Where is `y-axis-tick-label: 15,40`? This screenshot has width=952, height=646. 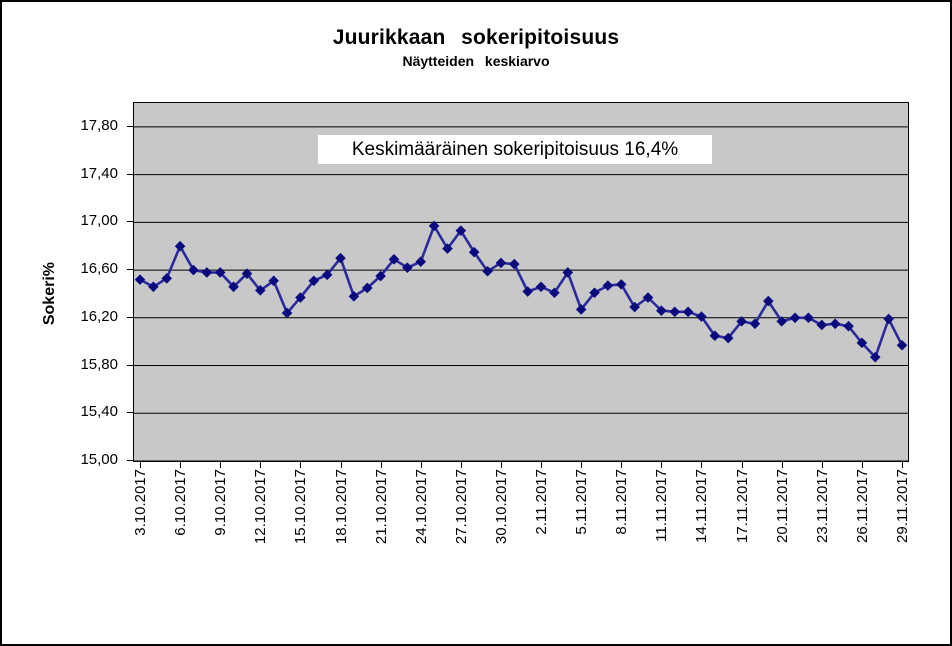 y-axis-tick-label: 15,40 is located at coordinates (99, 412).